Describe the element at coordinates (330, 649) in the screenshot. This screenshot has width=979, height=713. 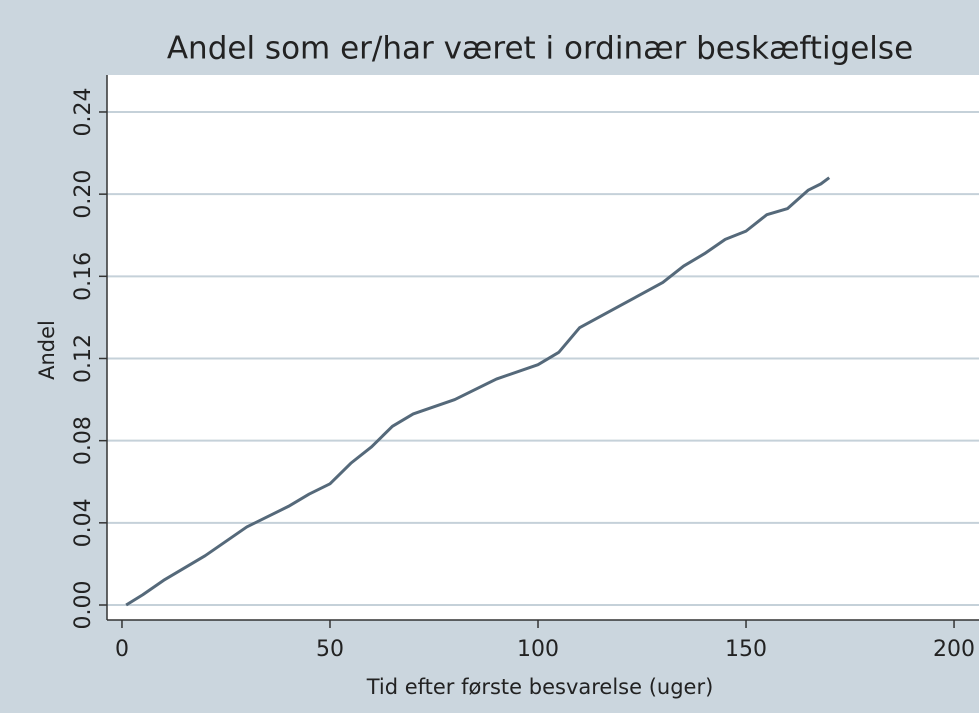
I see `x-tick-label: 50` at that location.